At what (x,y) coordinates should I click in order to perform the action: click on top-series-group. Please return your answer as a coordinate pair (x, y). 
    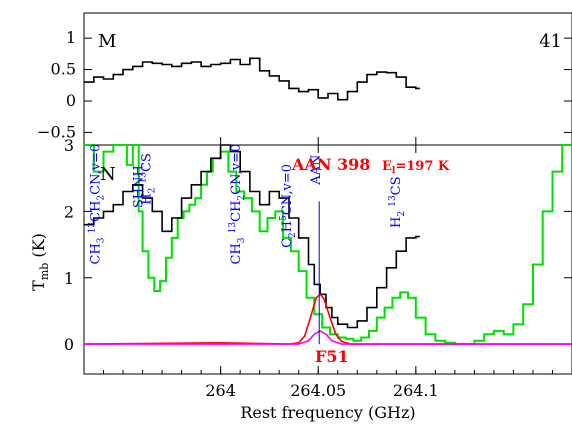
    Looking at the image, I should click on (252, 79).